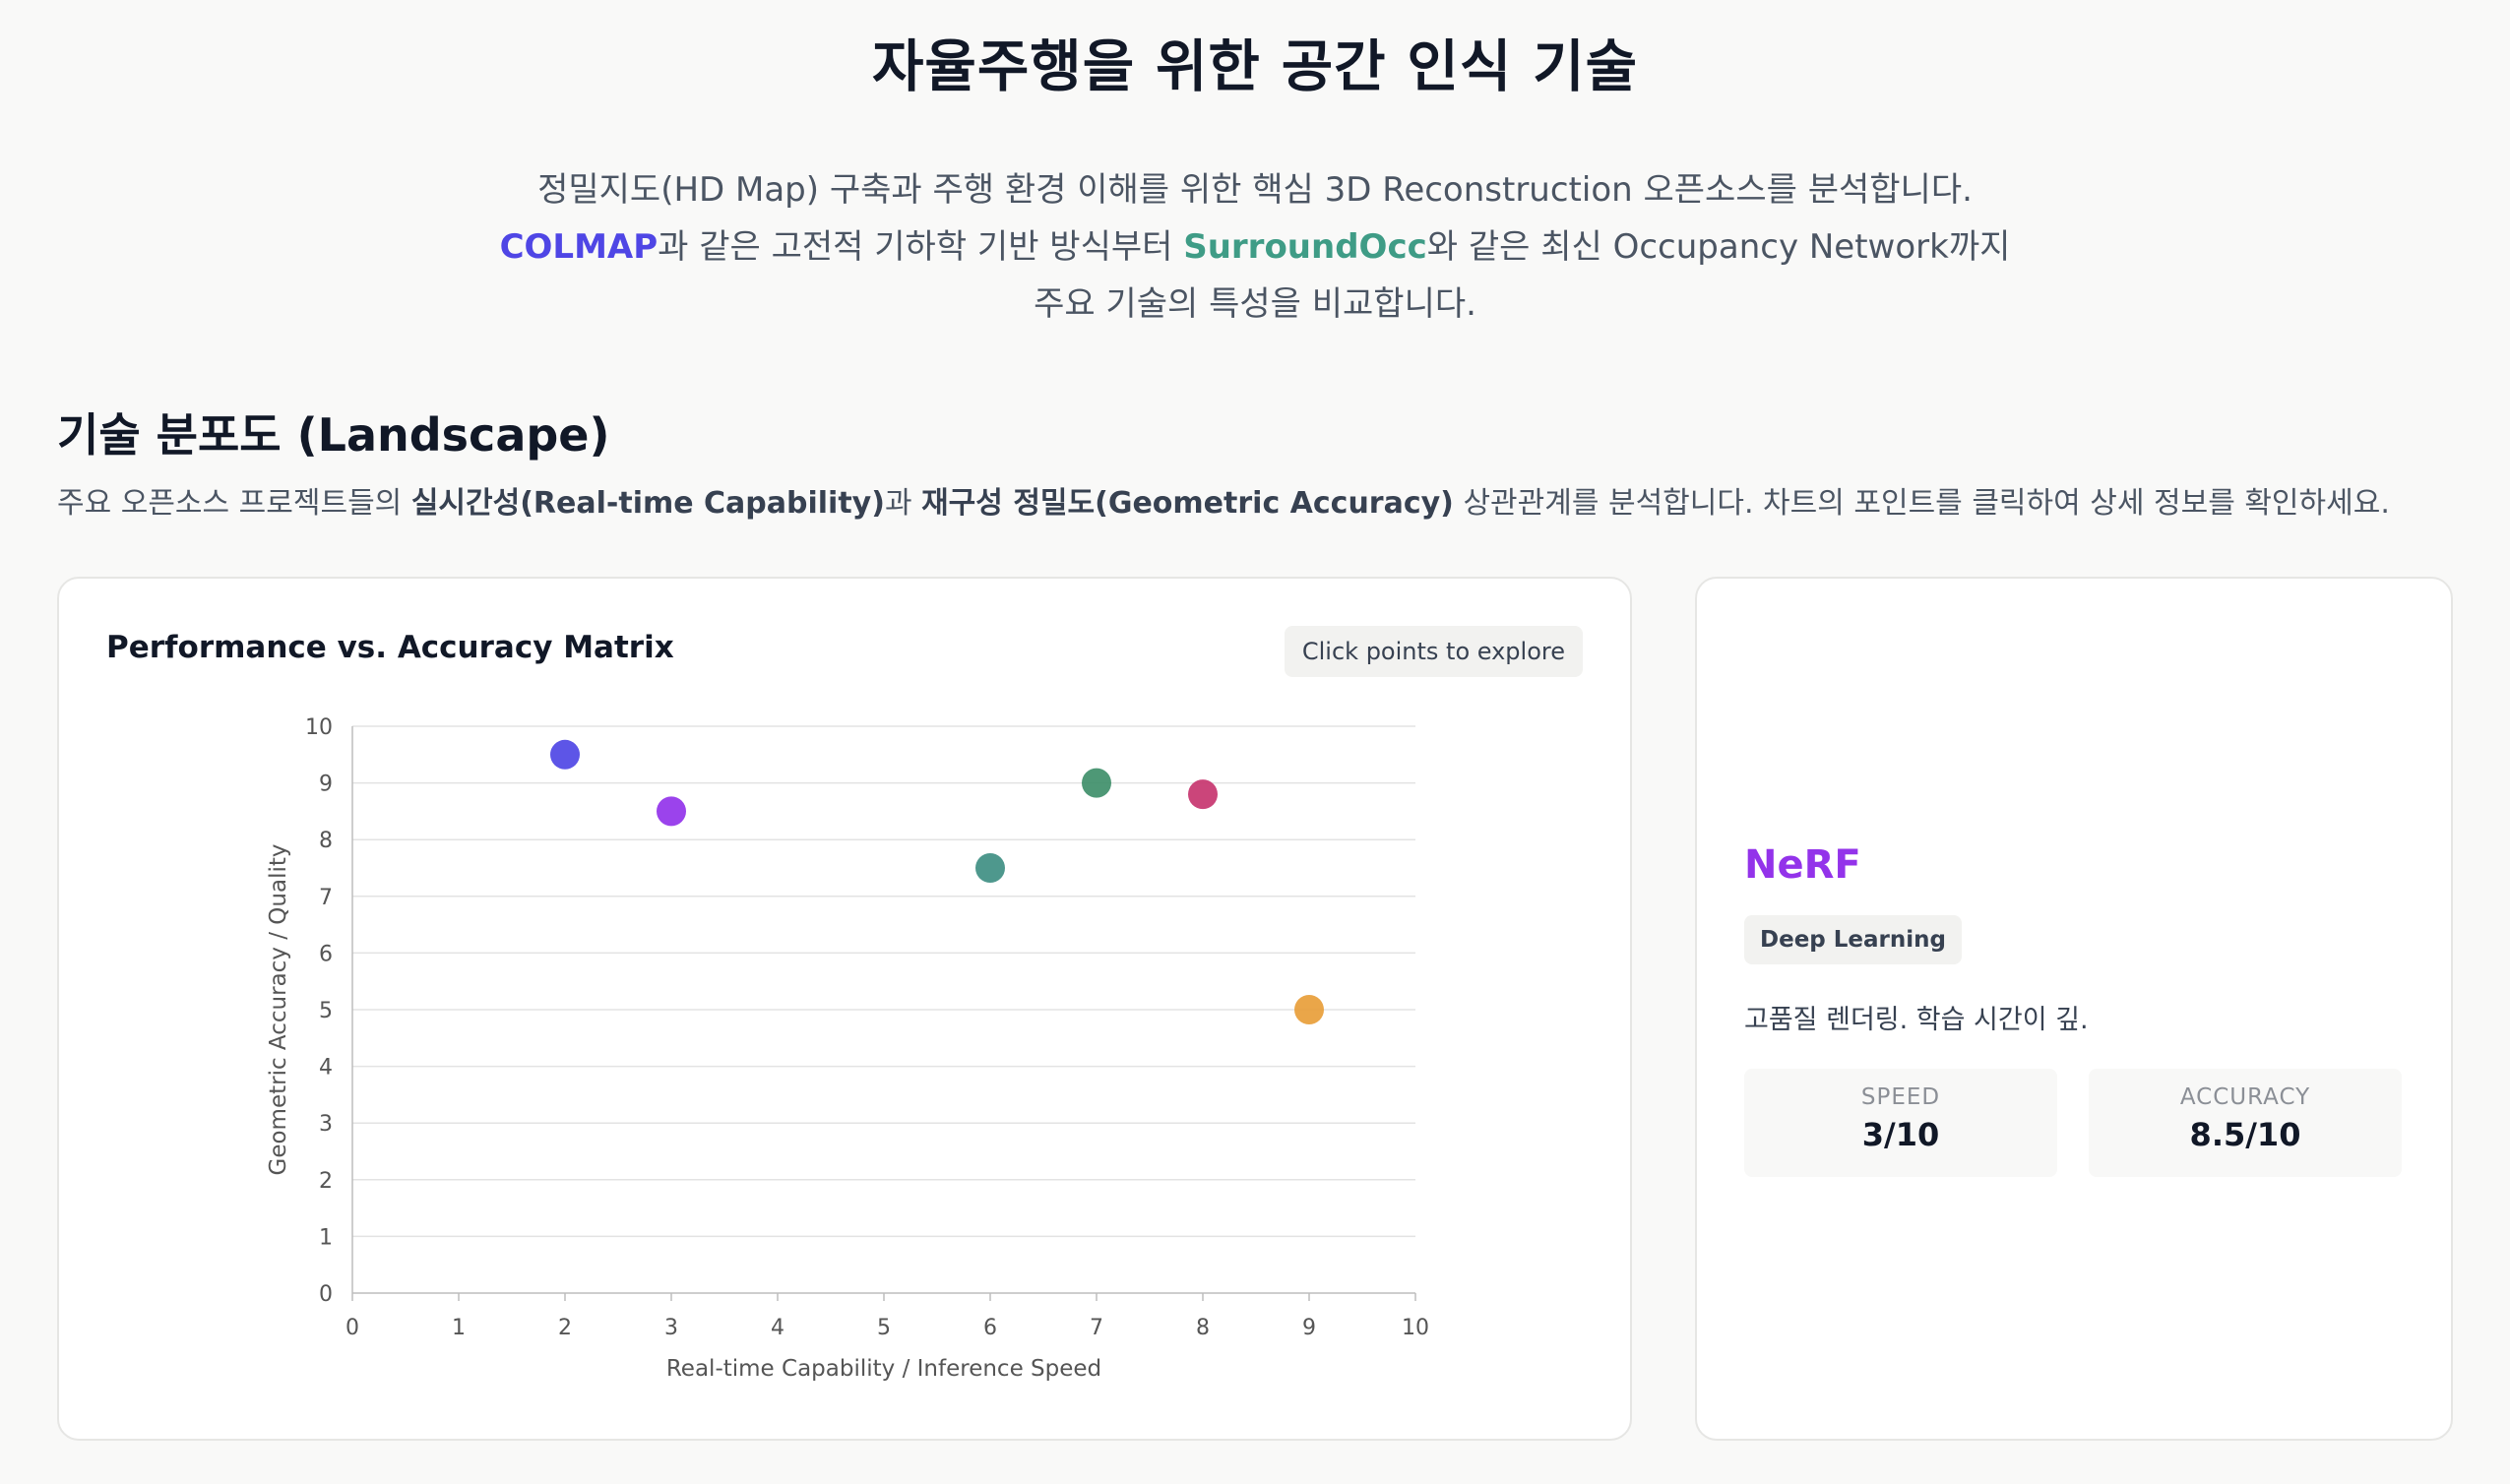  Describe the element at coordinates (326, 1237) in the screenshot. I see `y-tick-label: 1` at that location.